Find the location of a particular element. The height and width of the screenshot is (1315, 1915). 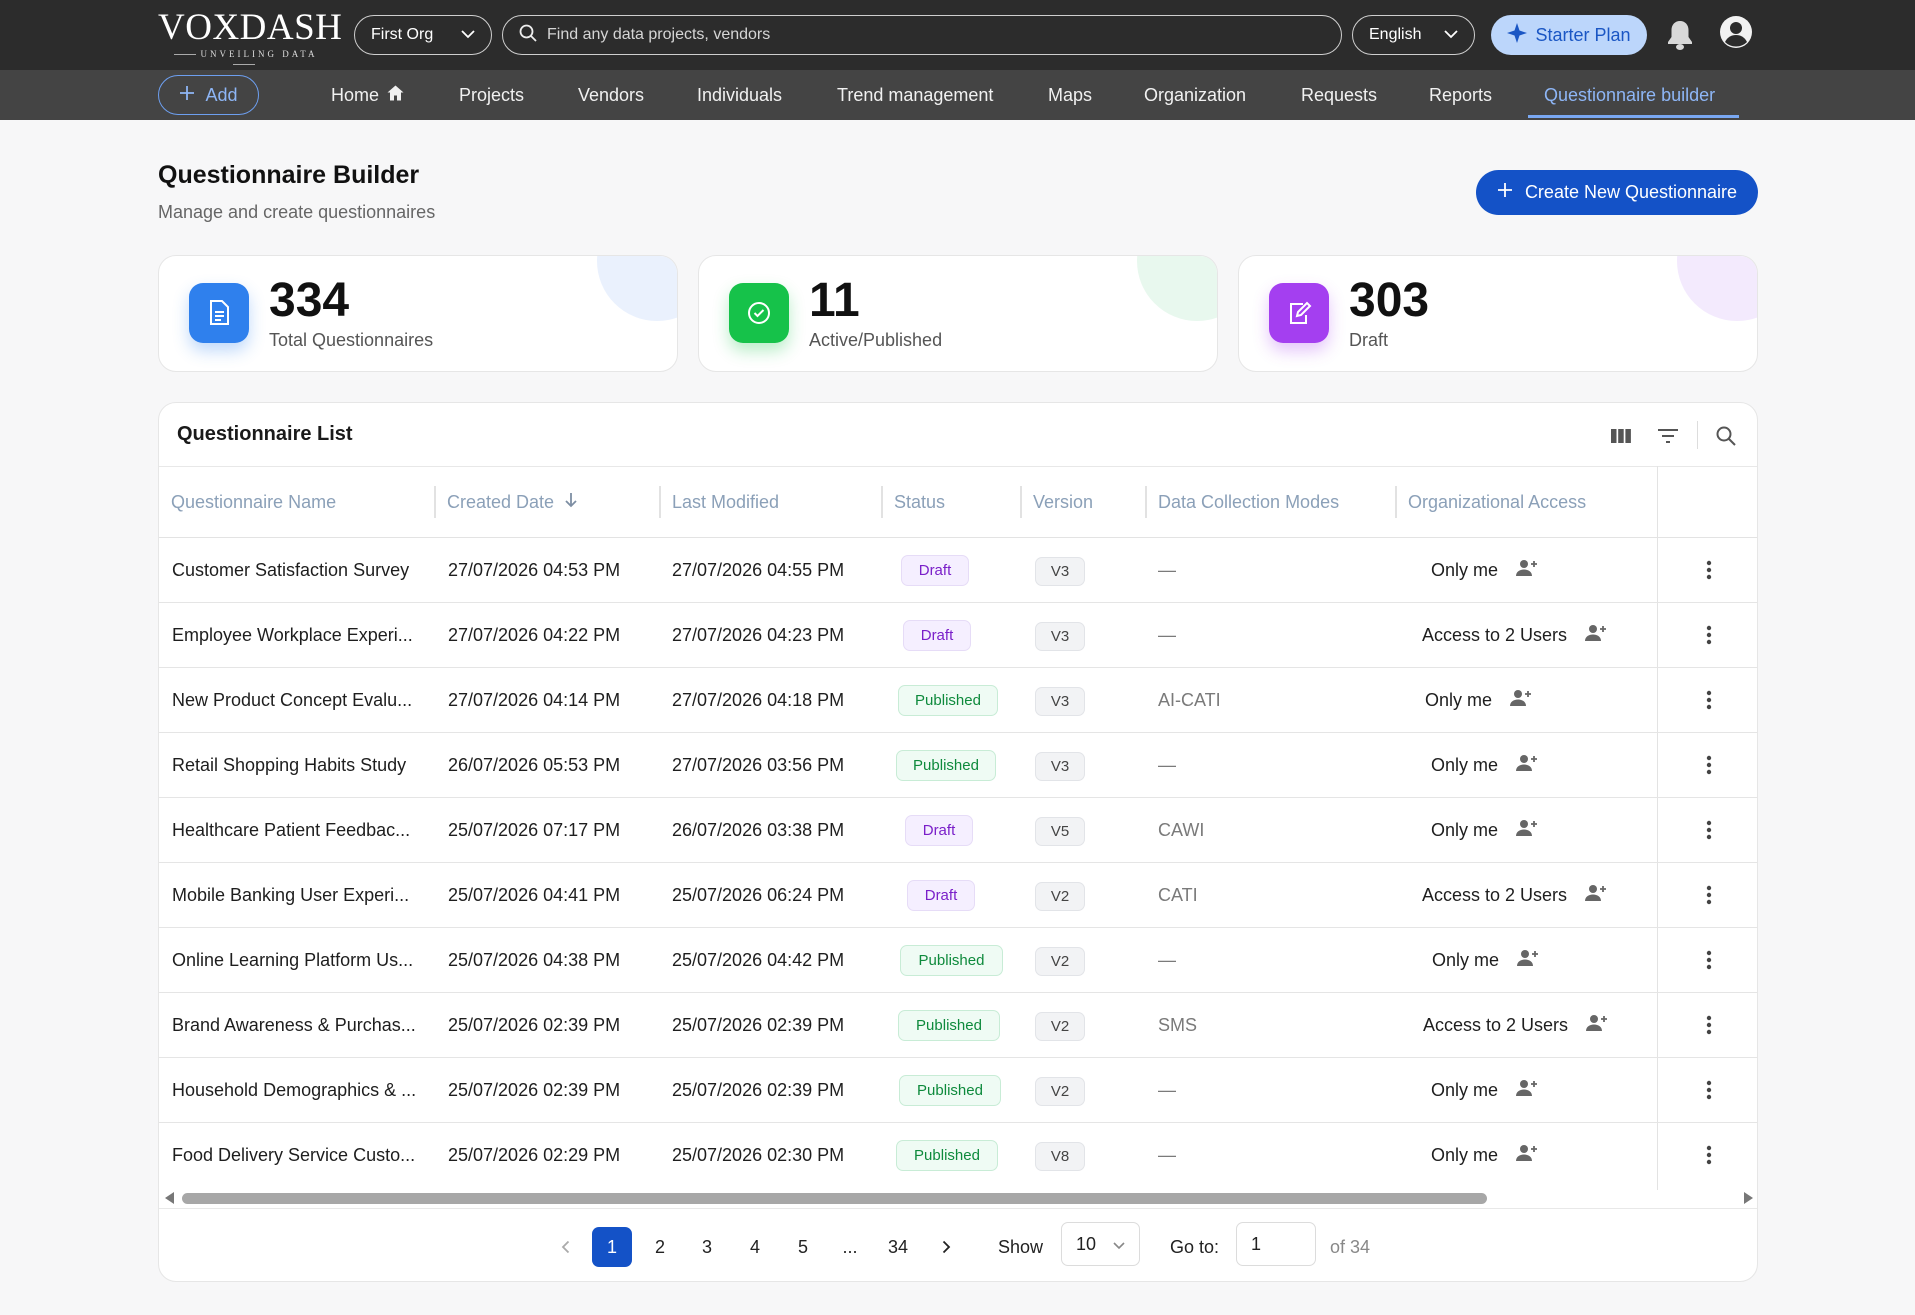

column-header-access: Organizational Access is located at coordinates (1497, 502).